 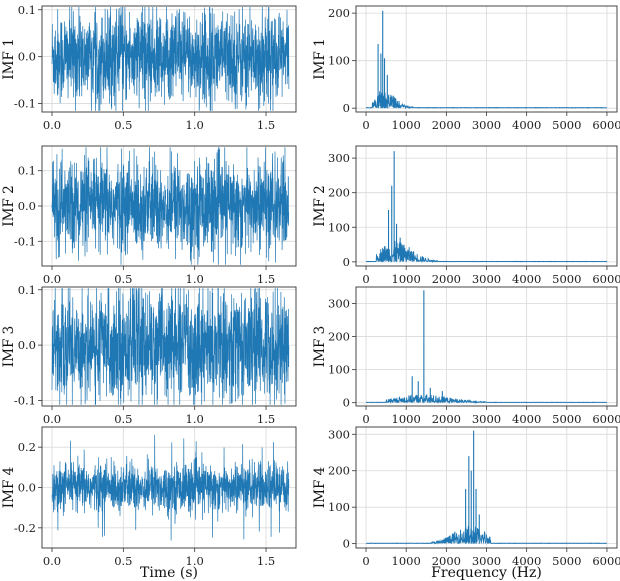 What do you see at coordinates (25, 528) in the screenshot?
I see `y-tick-label: -0.2` at bounding box center [25, 528].